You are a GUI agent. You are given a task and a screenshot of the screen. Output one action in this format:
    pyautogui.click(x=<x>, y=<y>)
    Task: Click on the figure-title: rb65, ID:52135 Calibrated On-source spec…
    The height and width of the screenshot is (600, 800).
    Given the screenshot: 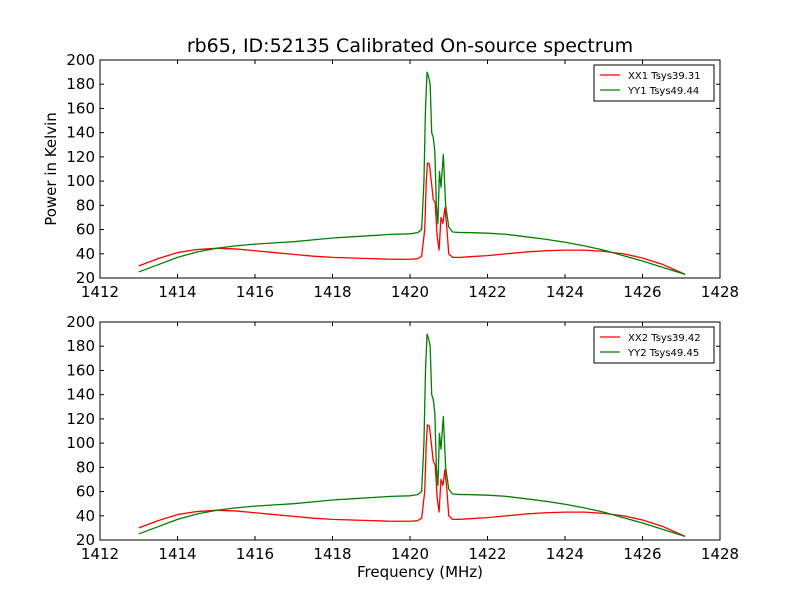 What is the action you would take?
    pyautogui.click(x=410, y=46)
    